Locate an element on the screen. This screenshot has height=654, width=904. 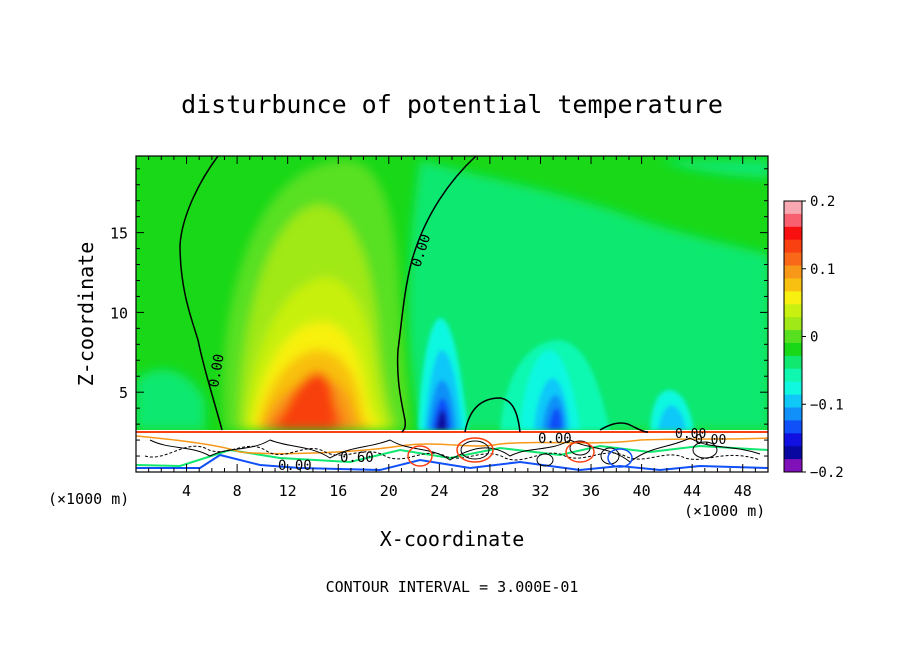
zero-contour-mid is located at coordinates (436, 294).